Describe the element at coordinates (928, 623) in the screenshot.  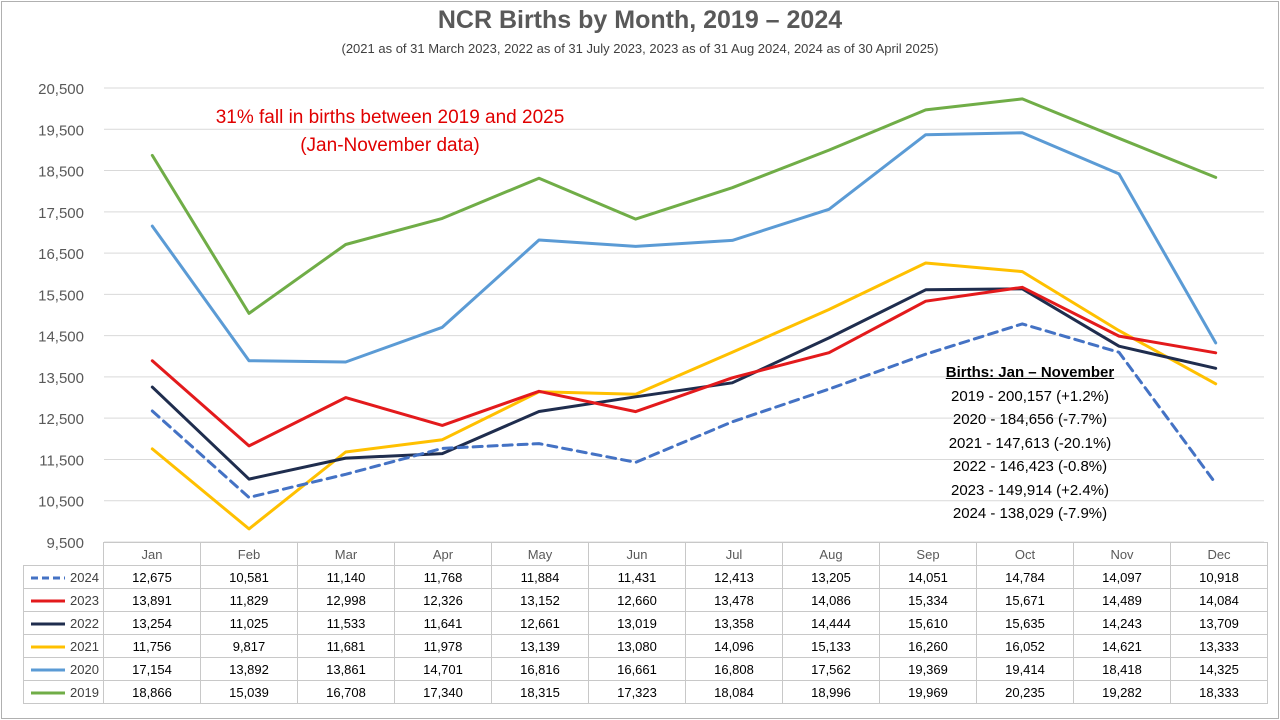
I see `data-label: 15,610` at that location.